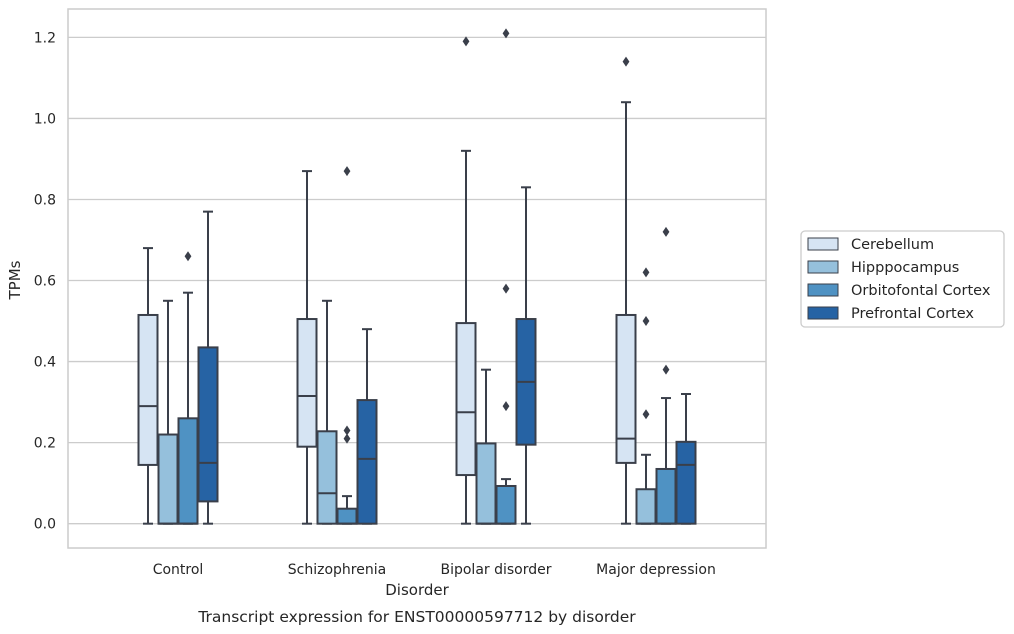 The image size is (1014, 634). Describe the element at coordinates (656, 570) in the screenshot. I see `x-tick-label: Major depression` at that location.